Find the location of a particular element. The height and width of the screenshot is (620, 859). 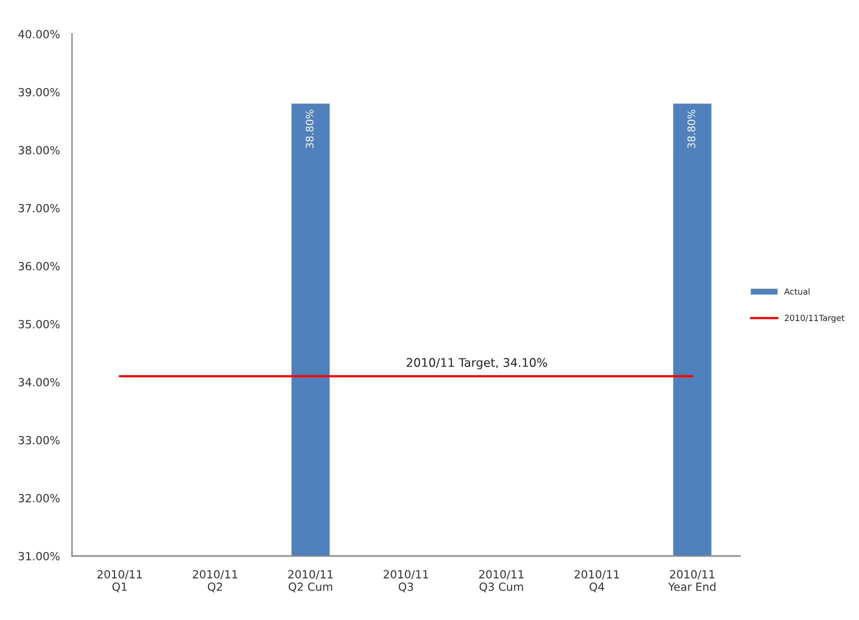

y-tick-label: 34.00% is located at coordinates (39, 382).